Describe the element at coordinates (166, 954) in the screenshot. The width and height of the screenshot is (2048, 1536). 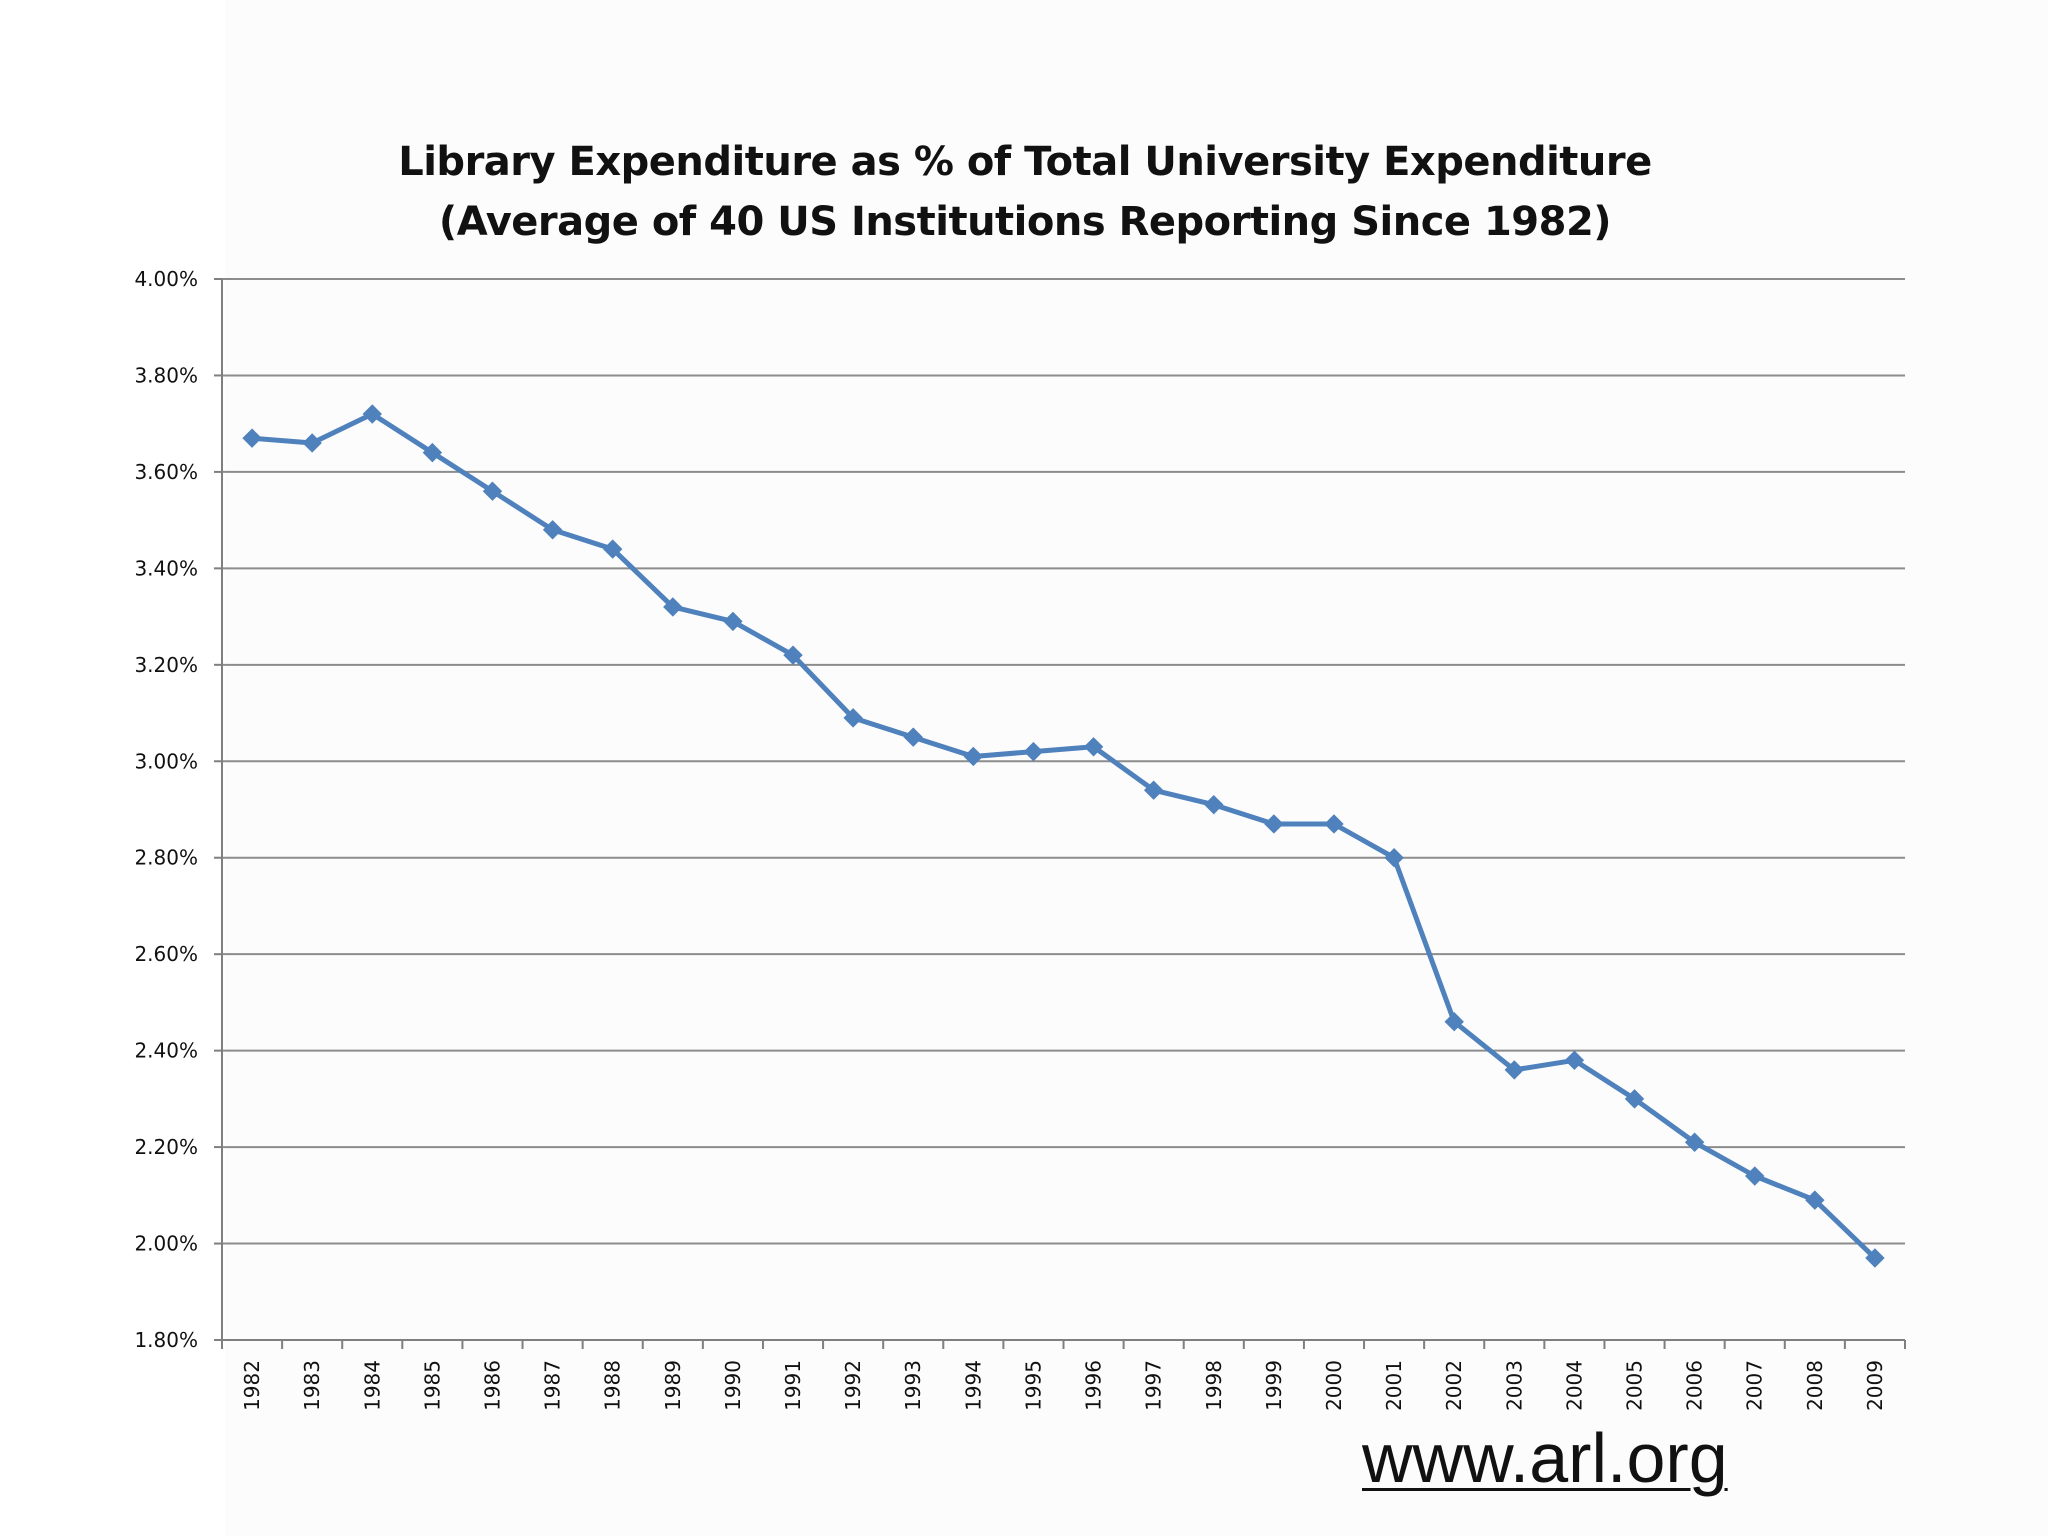
I see `y-tick-label: 2.60%` at that location.